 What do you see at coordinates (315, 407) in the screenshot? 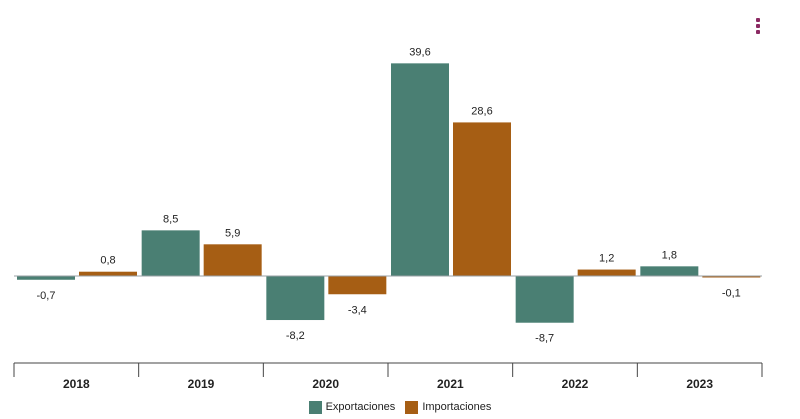
I see `legend-swatch-exportaciones` at bounding box center [315, 407].